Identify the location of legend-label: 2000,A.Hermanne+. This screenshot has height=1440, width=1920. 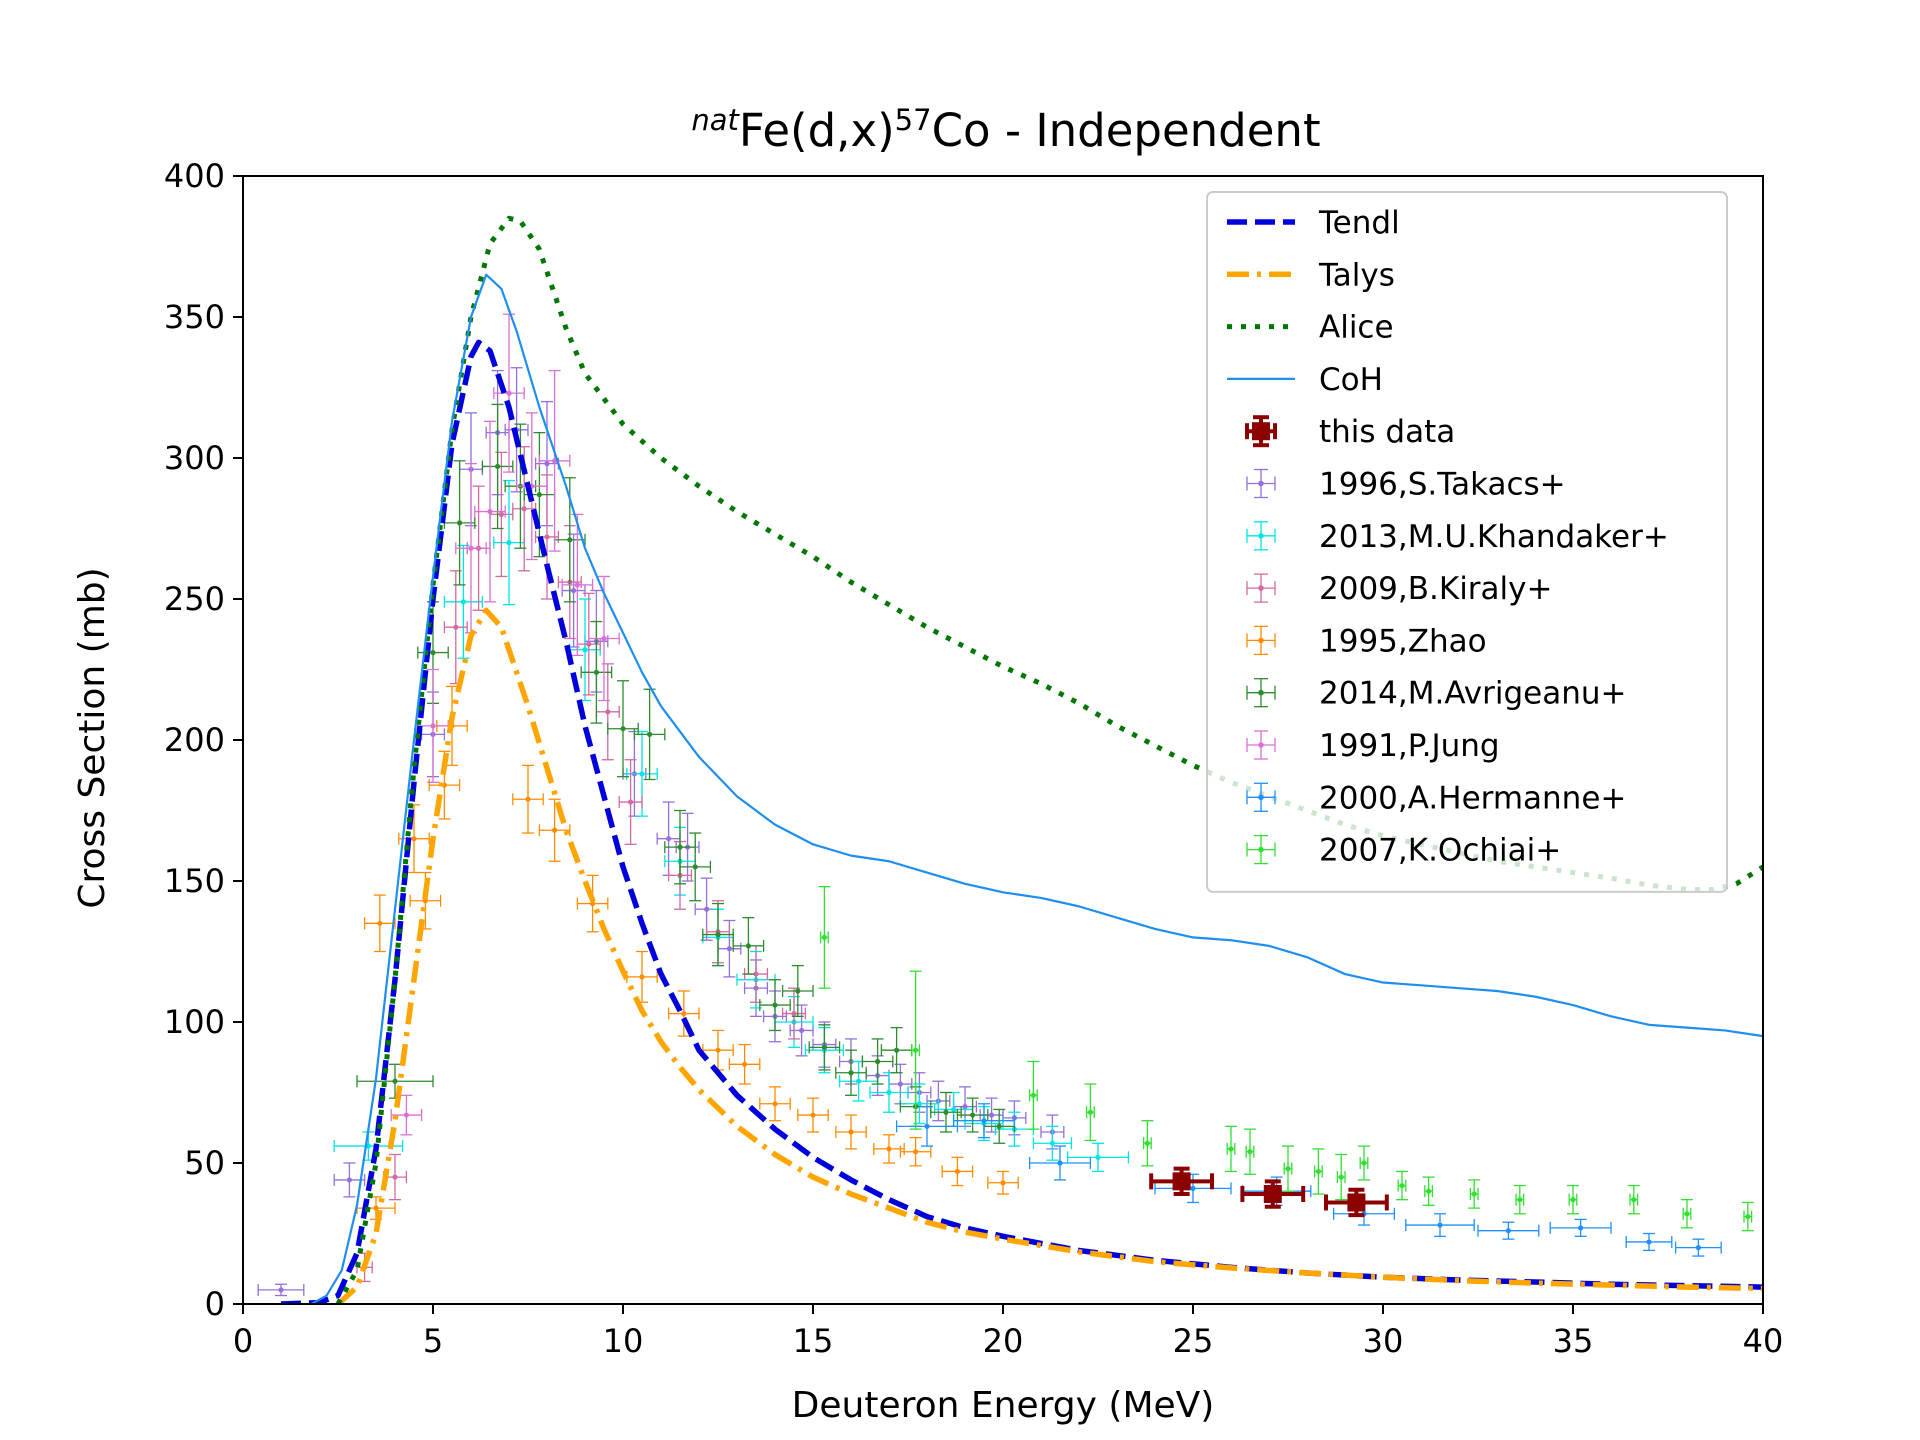
(1472, 798).